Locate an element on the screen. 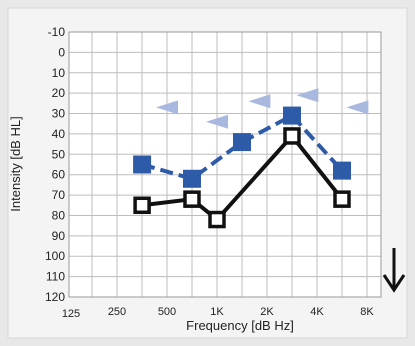  x-tick-labels: 125 250 500 1K 2K 4K 8K is located at coordinates (218, 313).